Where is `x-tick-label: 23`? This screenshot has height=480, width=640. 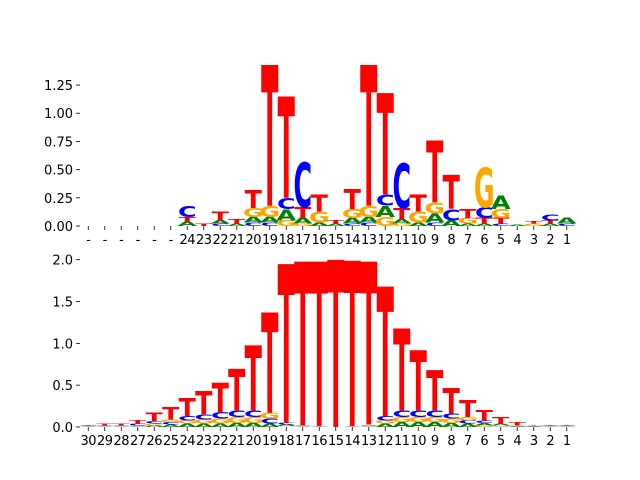 x-tick-label: 23 is located at coordinates (204, 240).